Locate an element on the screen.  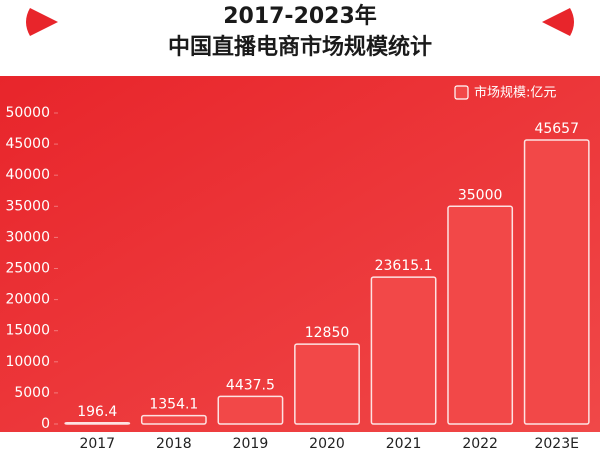
data-label: 45657 is located at coordinates (556, 129).